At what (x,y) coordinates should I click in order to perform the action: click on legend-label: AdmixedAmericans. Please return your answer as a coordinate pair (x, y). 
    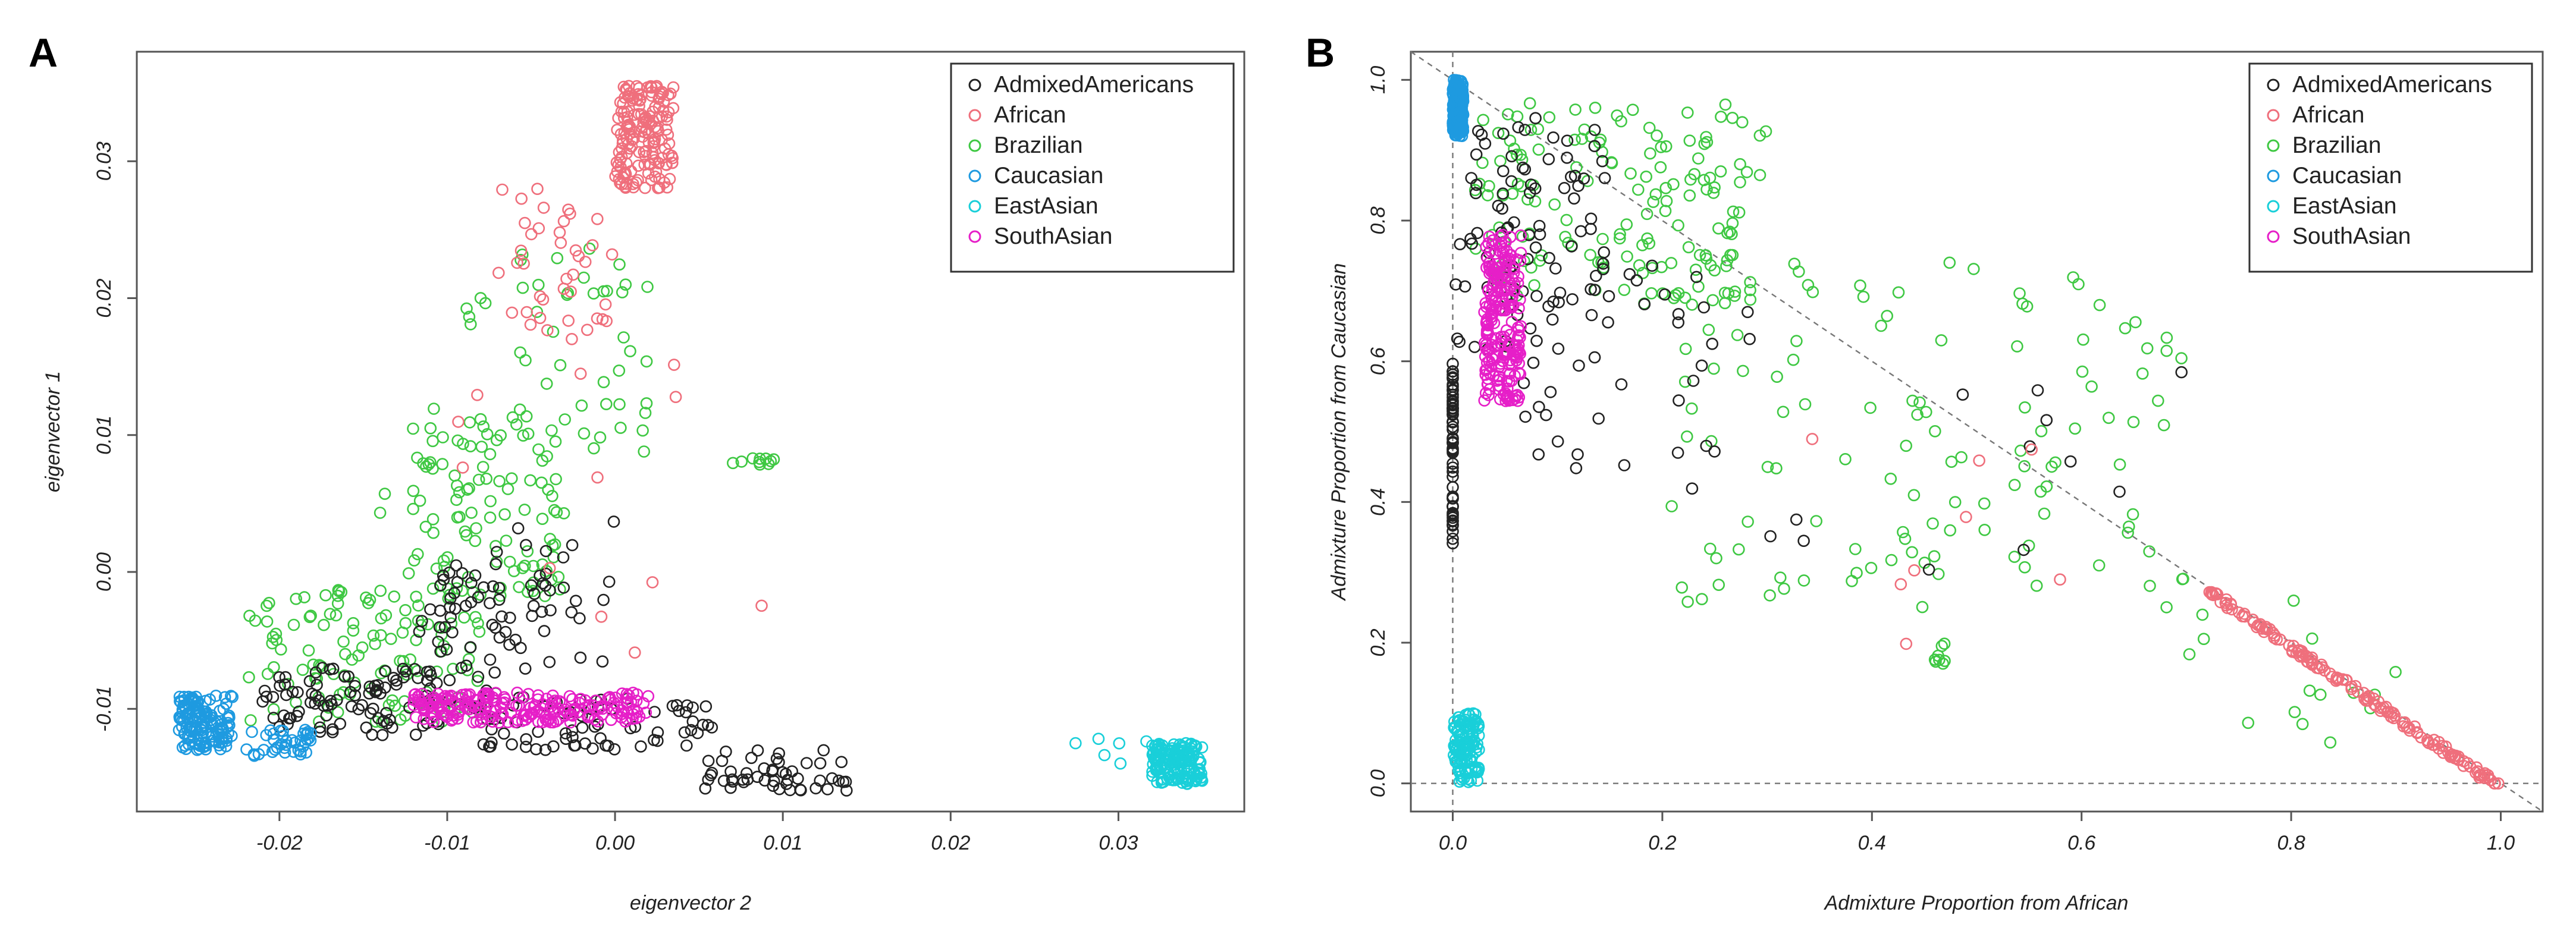
    Looking at the image, I should click on (2392, 85).